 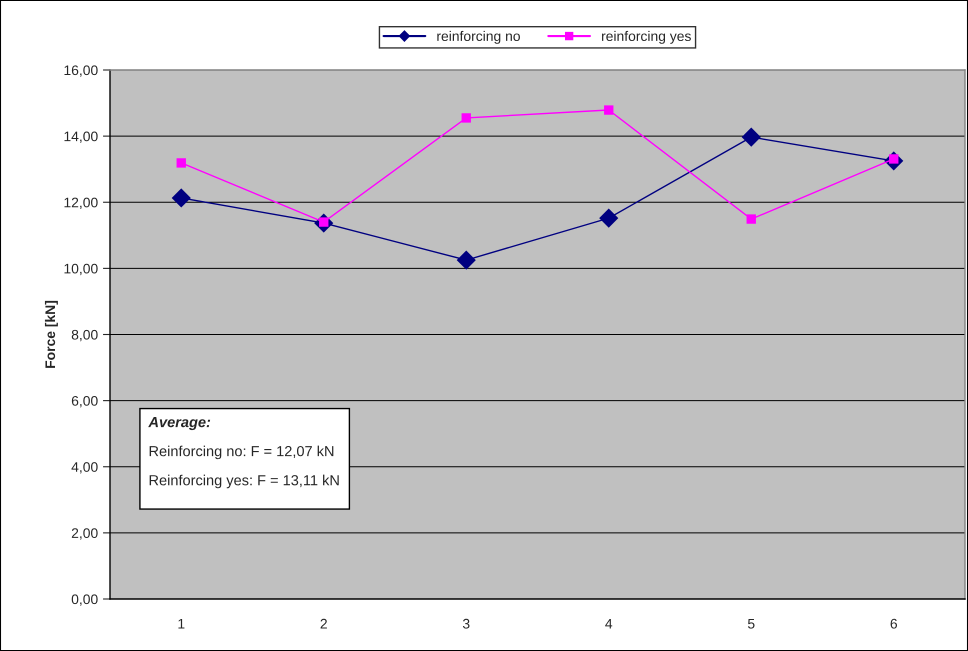 What do you see at coordinates (608, 623) in the screenshot?
I see `x-tick-label: 4` at bounding box center [608, 623].